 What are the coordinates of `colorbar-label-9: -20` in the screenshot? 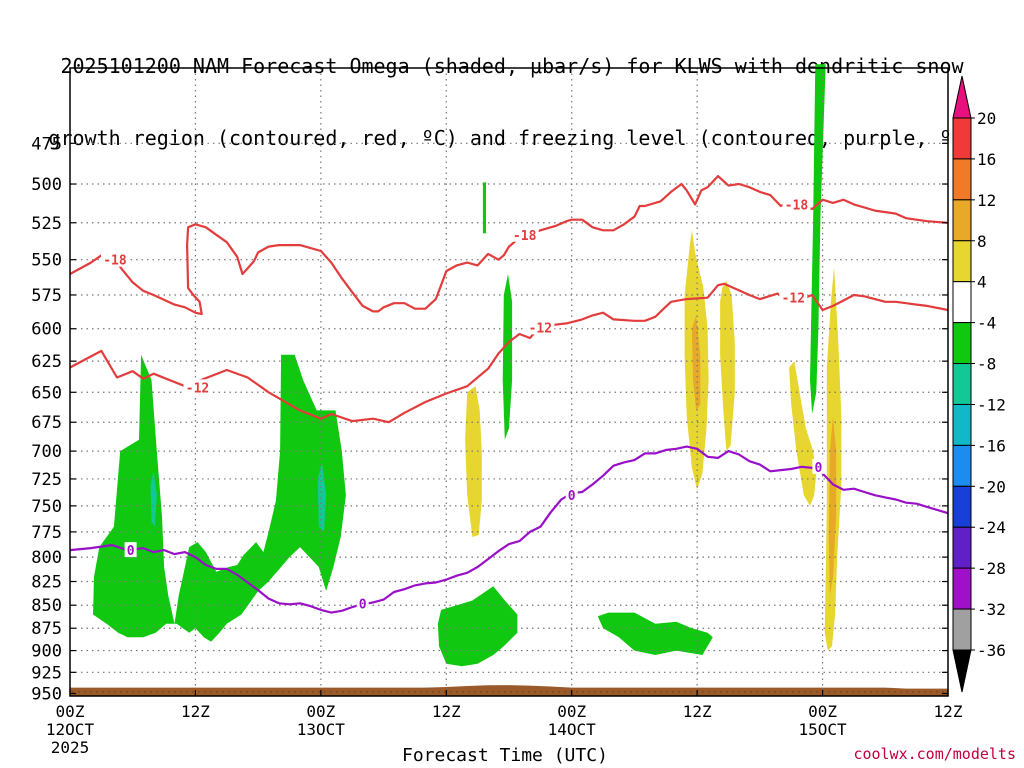 It's located at (991, 486).